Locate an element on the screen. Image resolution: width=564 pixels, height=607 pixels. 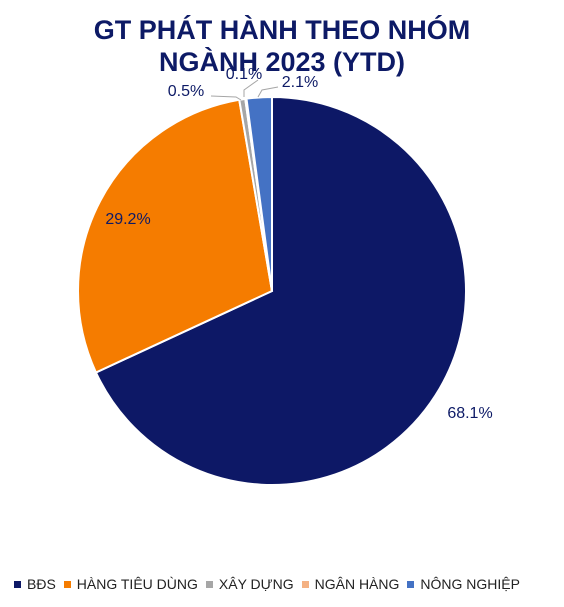
legend-label-4: NÔNG NGHIỆP is located at coordinates (470, 584).